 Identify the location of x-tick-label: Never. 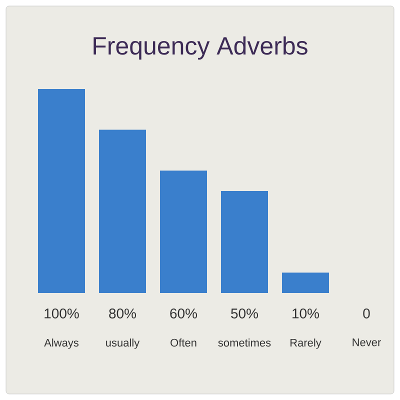
(366, 342).